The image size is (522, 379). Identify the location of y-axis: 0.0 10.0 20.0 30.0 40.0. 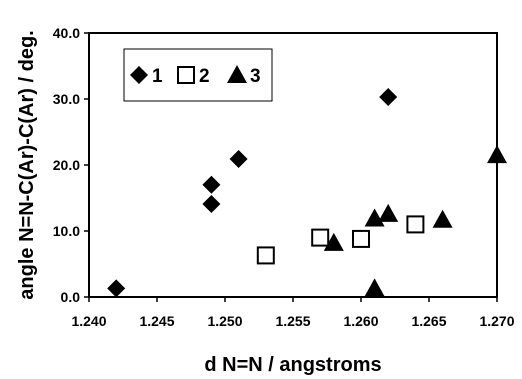
(71, 165).